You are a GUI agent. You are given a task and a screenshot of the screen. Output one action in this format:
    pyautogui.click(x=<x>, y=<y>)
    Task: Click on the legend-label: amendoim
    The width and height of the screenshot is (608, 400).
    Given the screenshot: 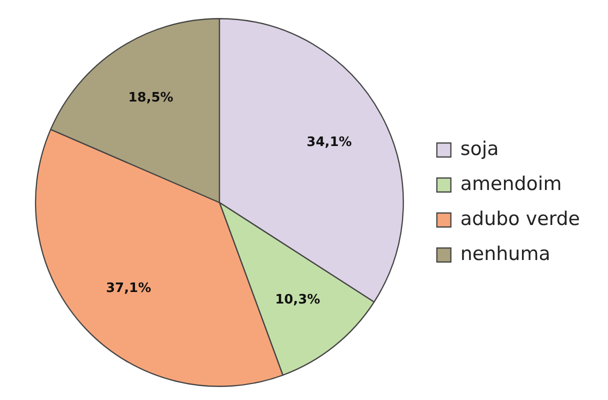 What is the action you would take?
    pyautogui.click(x=511, y=183)
    